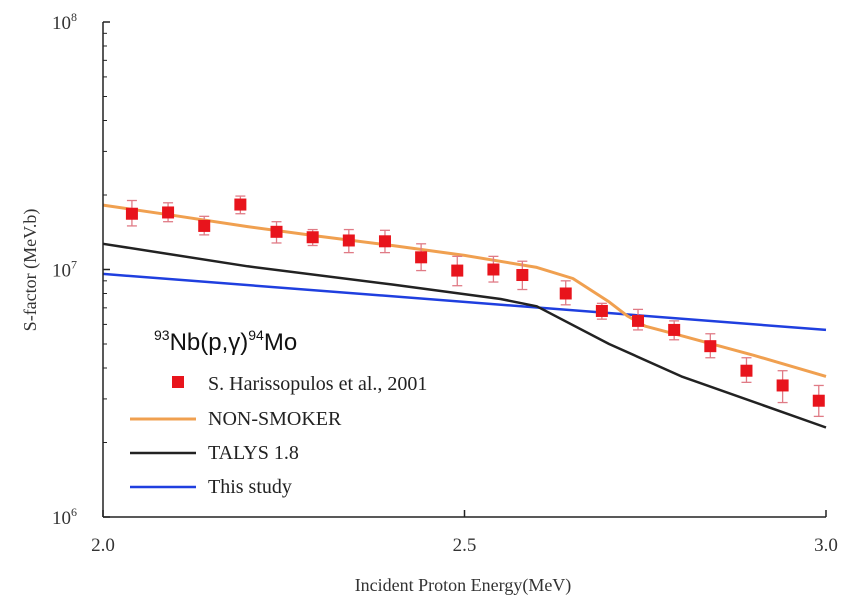 This screenshot has height=600, width=848. I want to click on reaction-annotation: 93Nb(p,γ)94Mo, so click(225, 341).